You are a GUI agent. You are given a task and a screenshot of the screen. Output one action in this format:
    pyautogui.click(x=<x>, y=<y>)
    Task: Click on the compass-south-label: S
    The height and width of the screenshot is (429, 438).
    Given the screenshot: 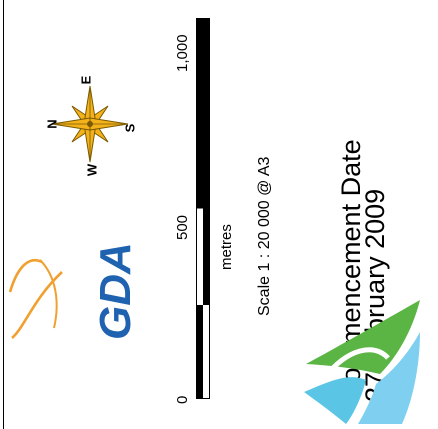 What is the action you would take?
    pyautogui.click(x=130, y=127)
    